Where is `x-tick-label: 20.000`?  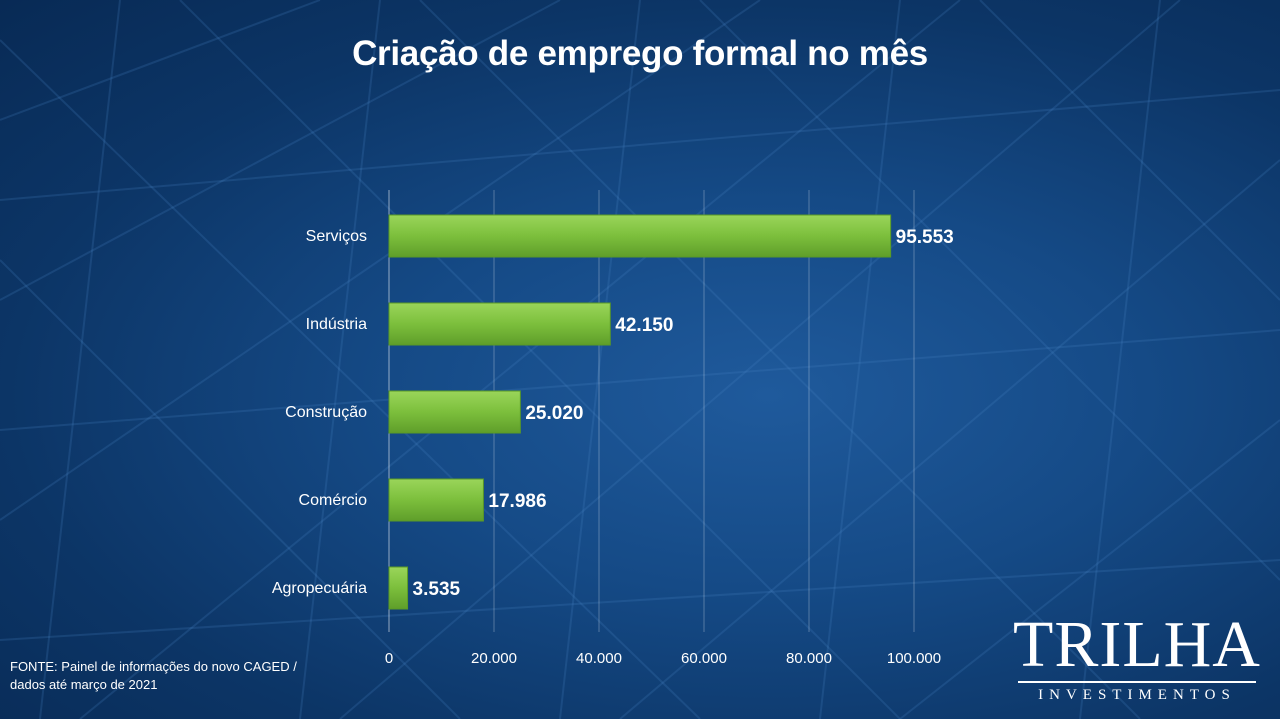 x-tick-label: 20.000 is located at coordinates (494, 658).